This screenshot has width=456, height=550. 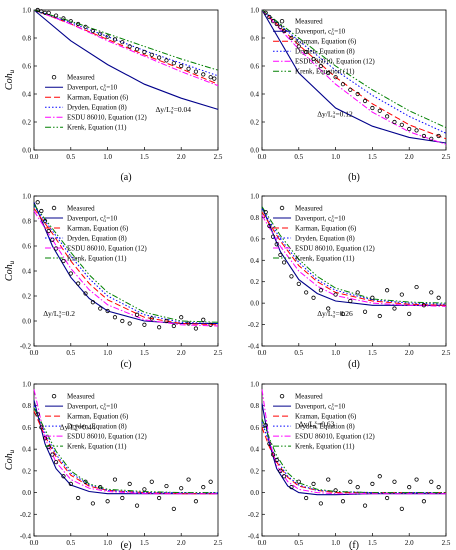 I want to click on x-tick-label: 2.5, so click(x=446, y=543).